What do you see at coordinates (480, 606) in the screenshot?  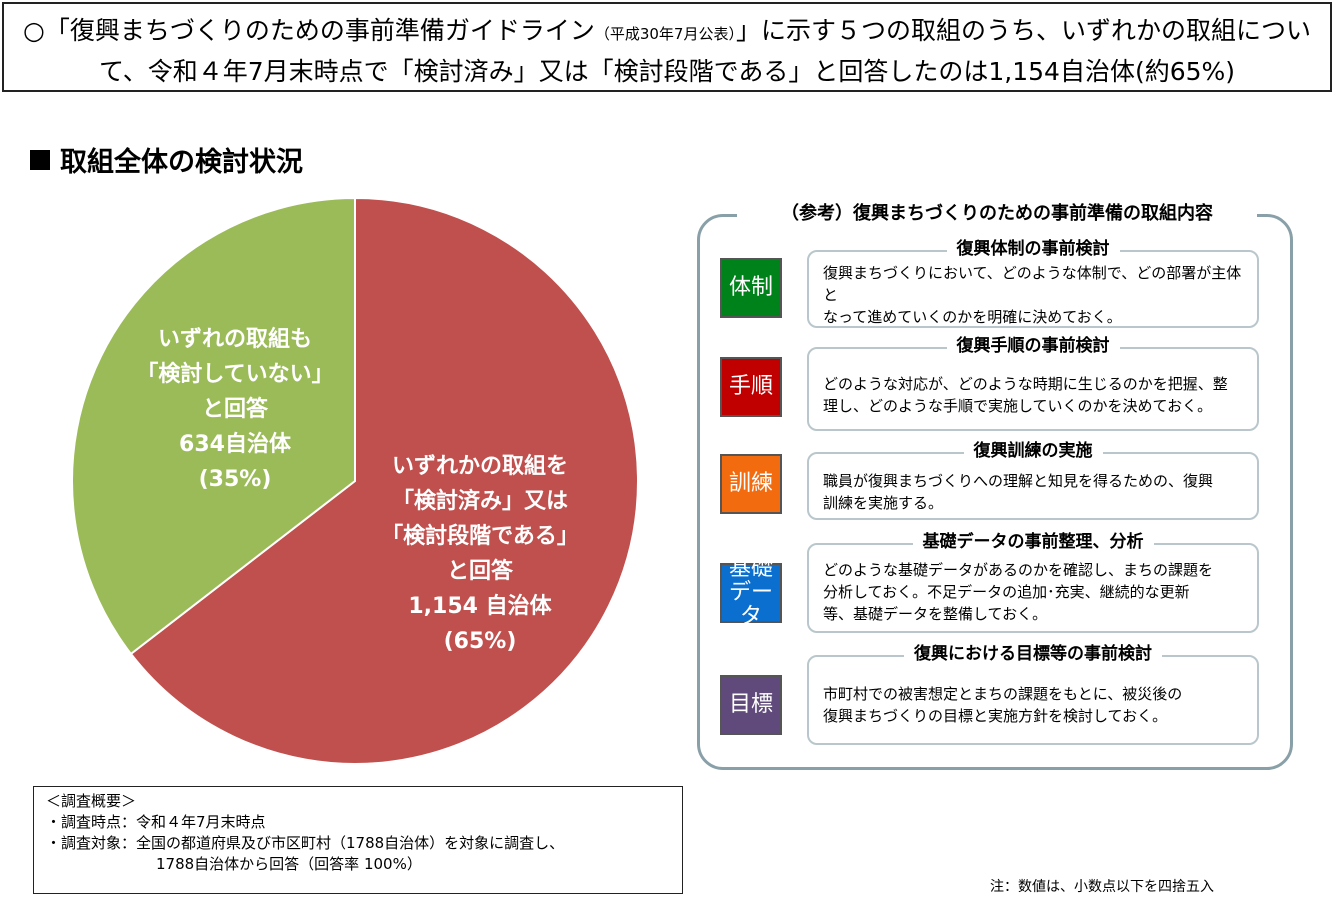 I see `label-line: 1,154 自治体` at bounding box center [480, 606].